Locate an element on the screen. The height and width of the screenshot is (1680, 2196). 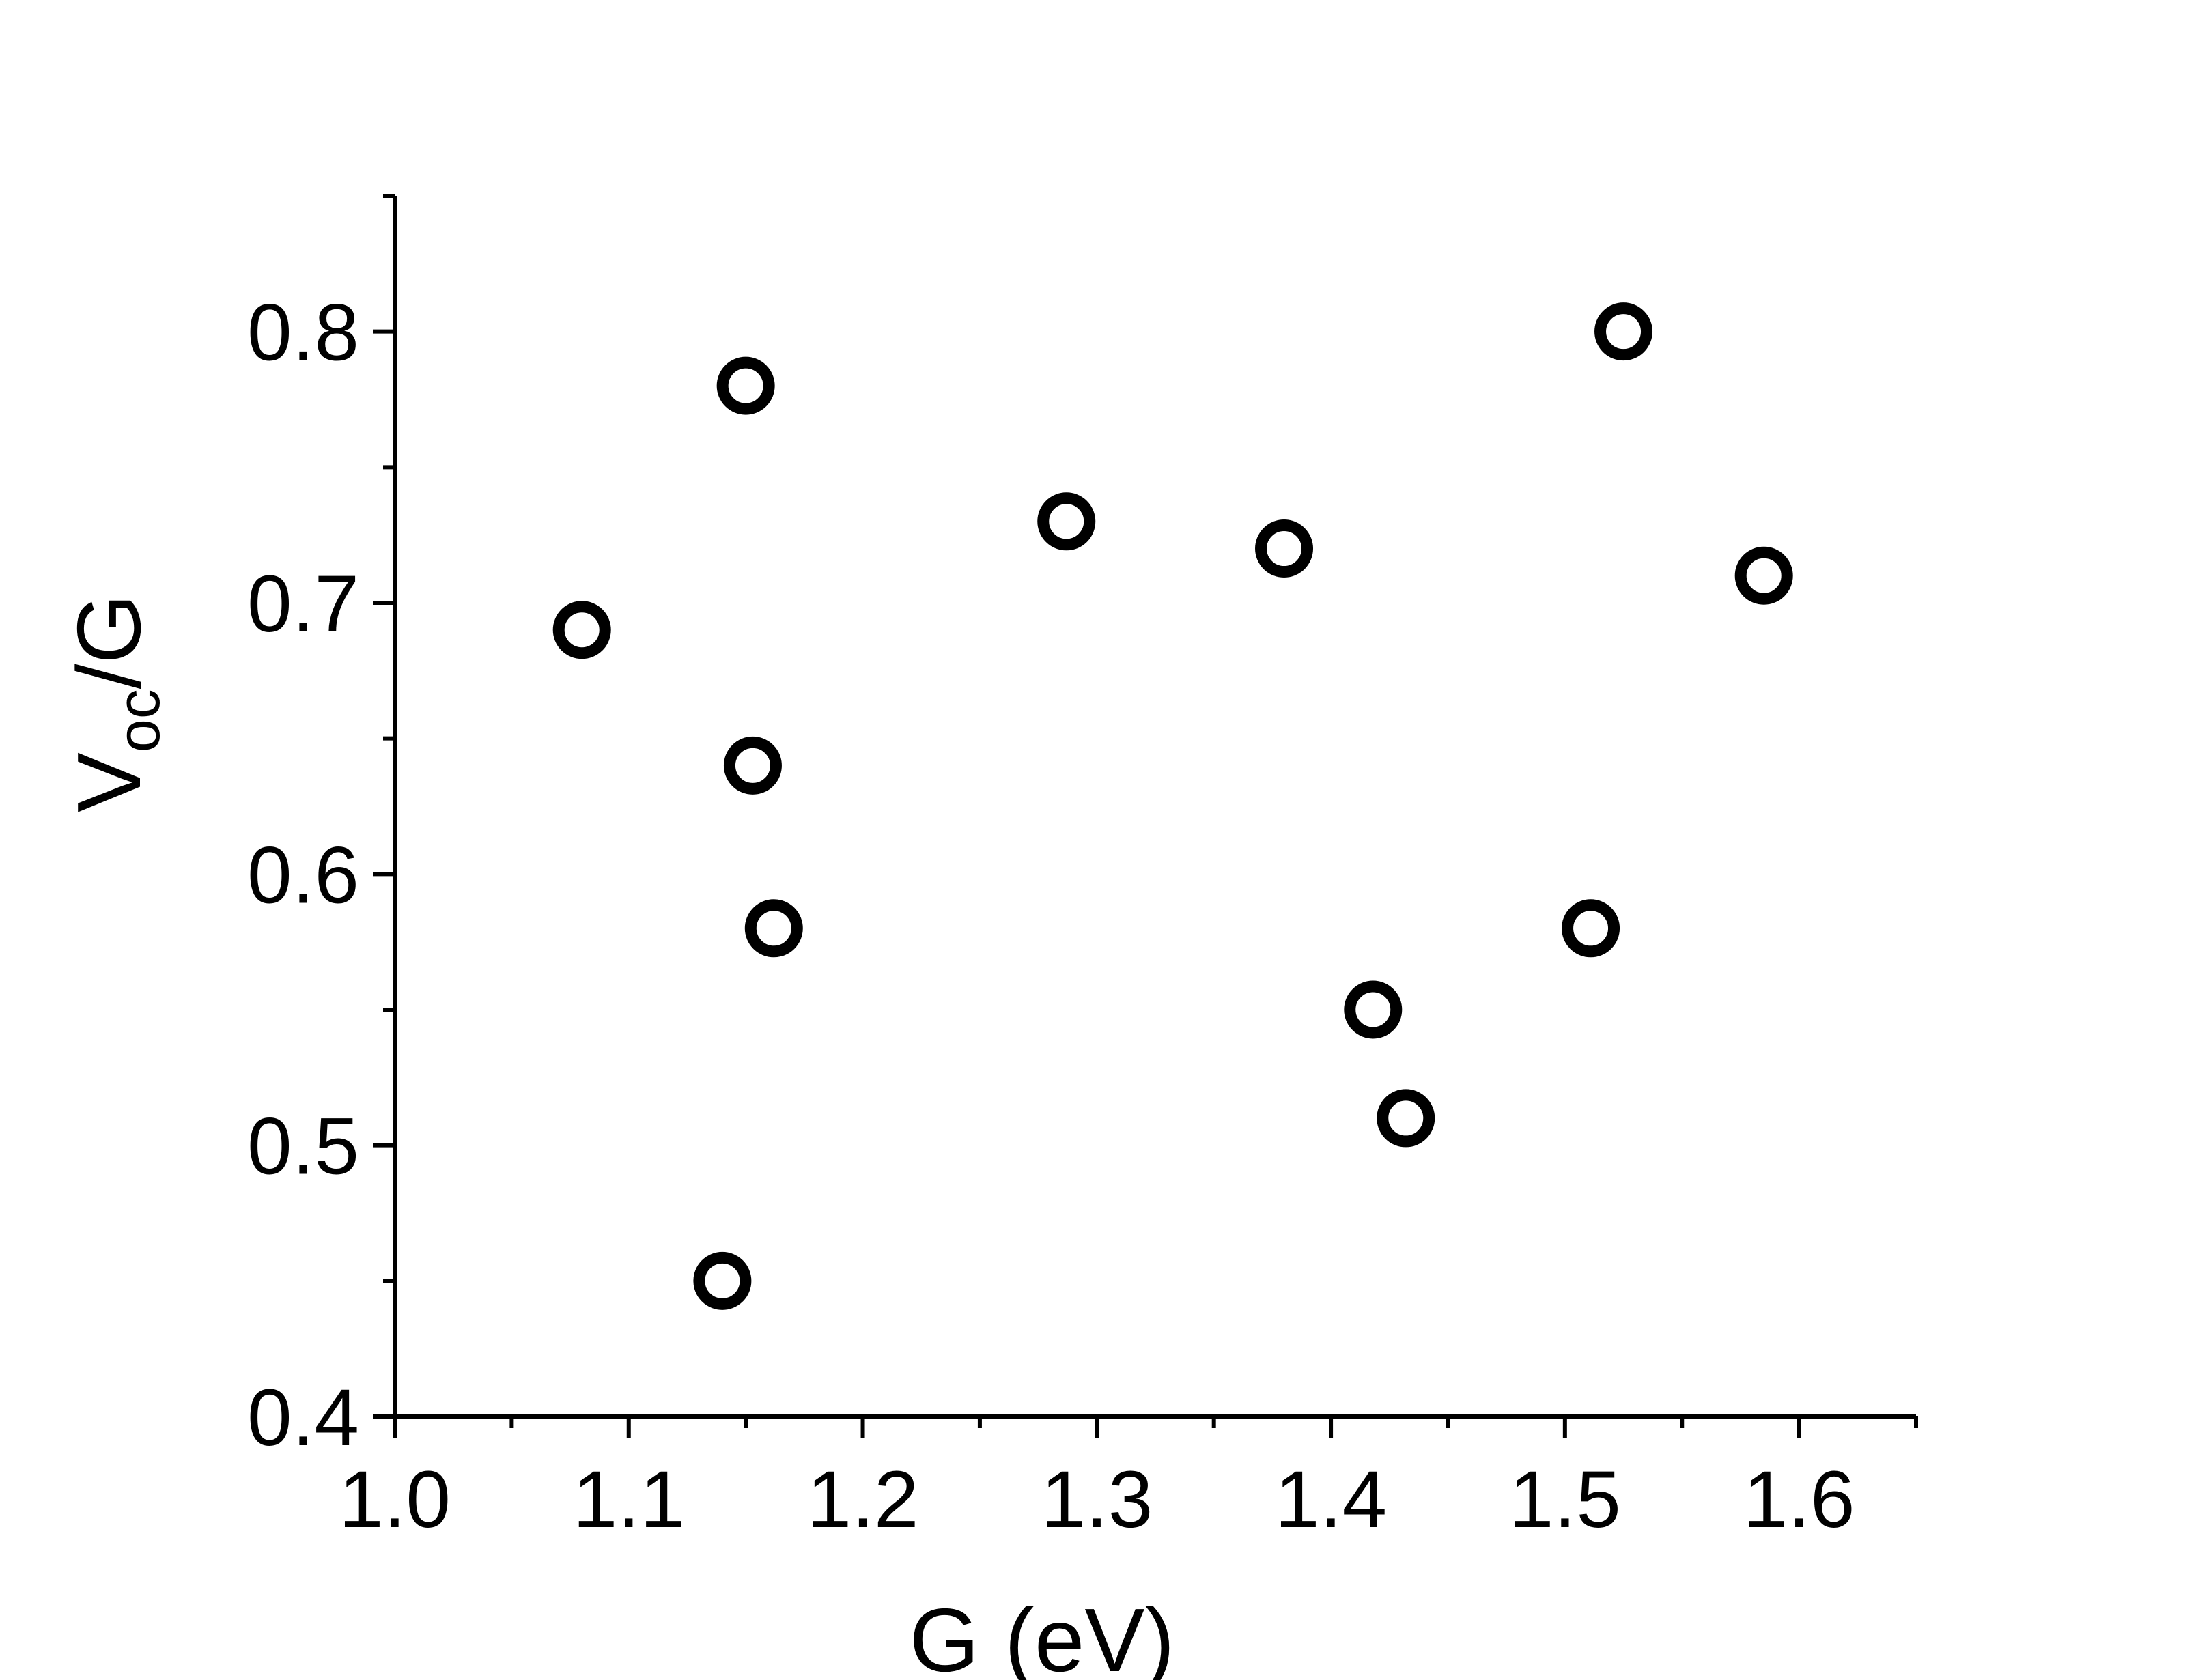
x-major-ticks is located at coordinates (1097, 1427).